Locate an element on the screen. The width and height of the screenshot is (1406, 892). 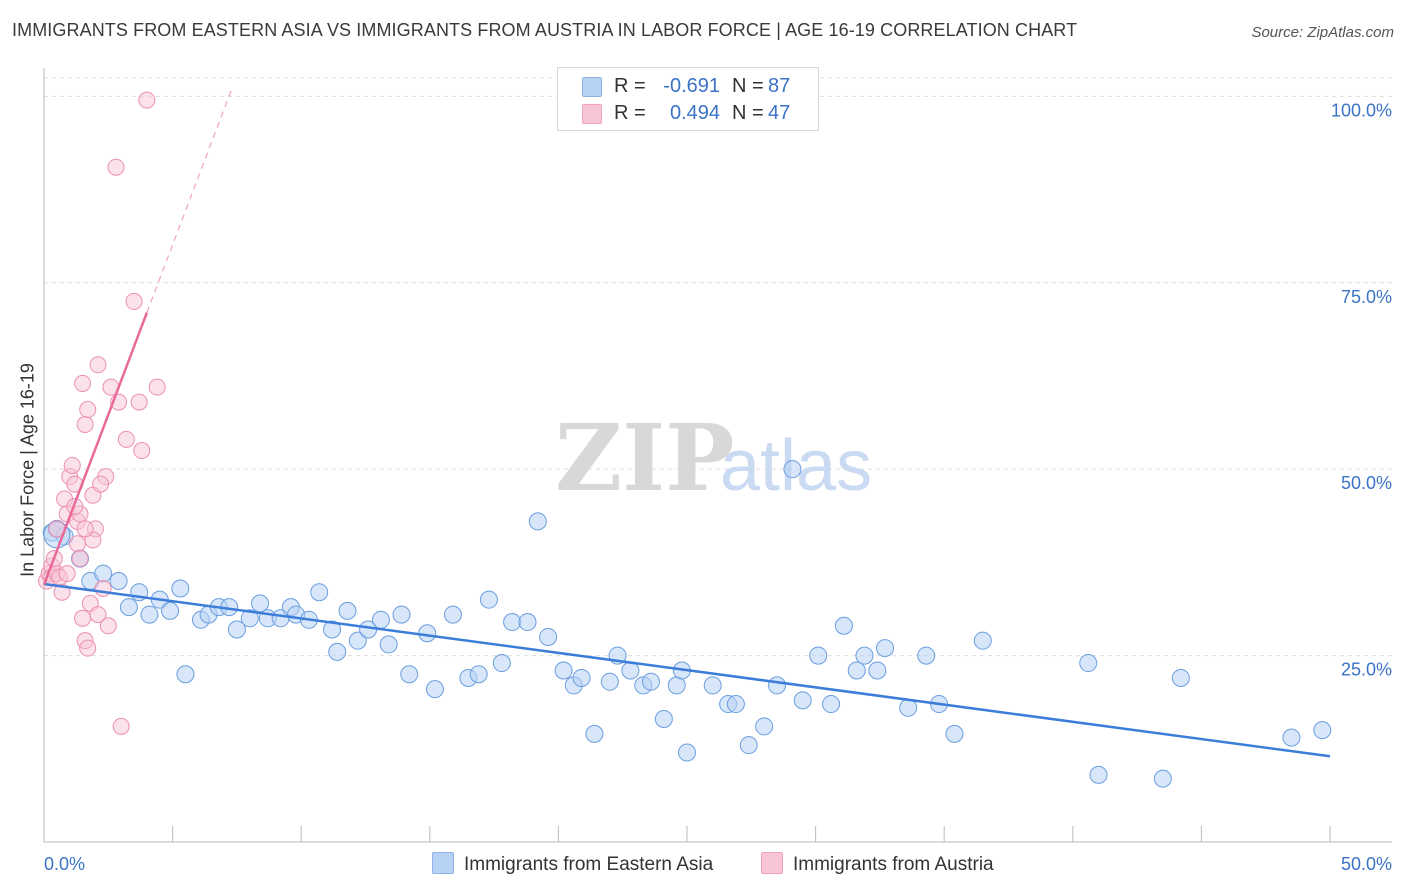
bottom-legend-label-austria: Immigrants from Austria is located at coordinates (893, 864).